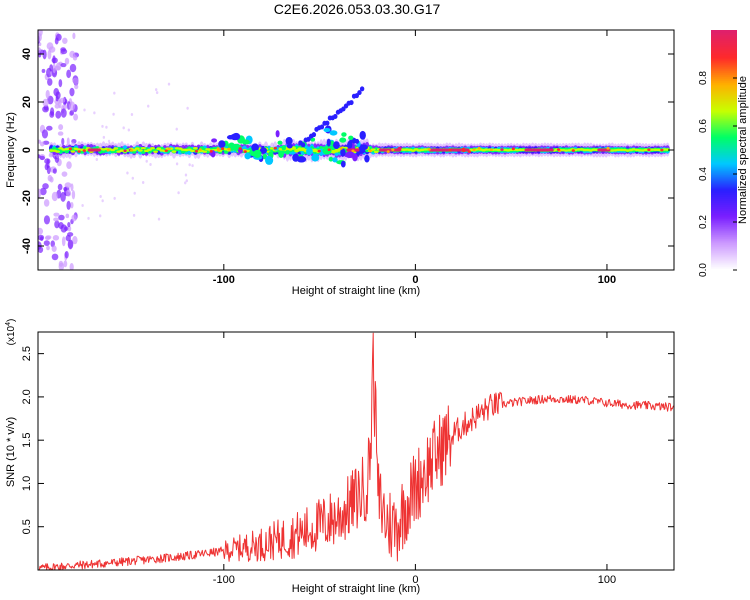 The width and height of the screenshot is (750, 600). Describe the element at coordinates (27, 150) in the screenshot. I see `y-tick-label: 0` at that location.